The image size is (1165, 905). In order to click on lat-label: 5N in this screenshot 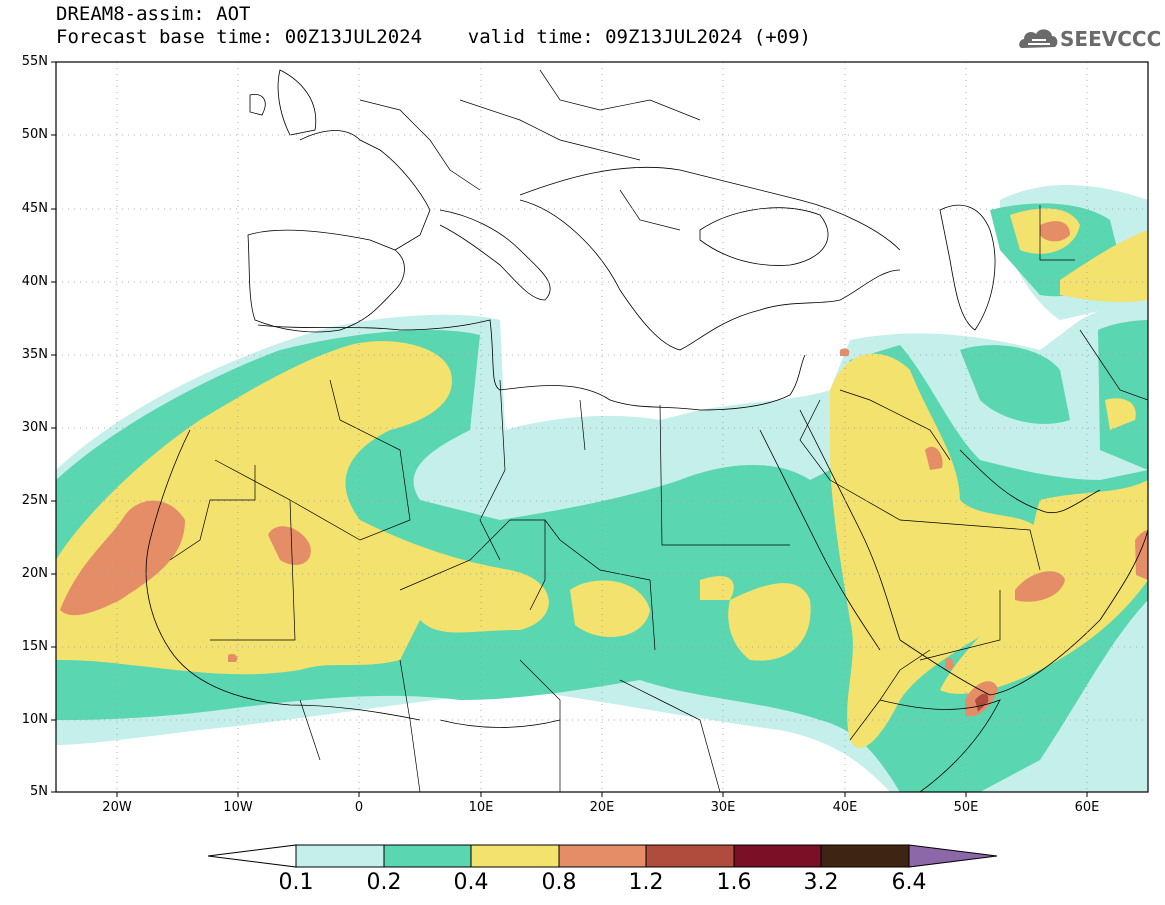, I will do `click(39, 791)`.